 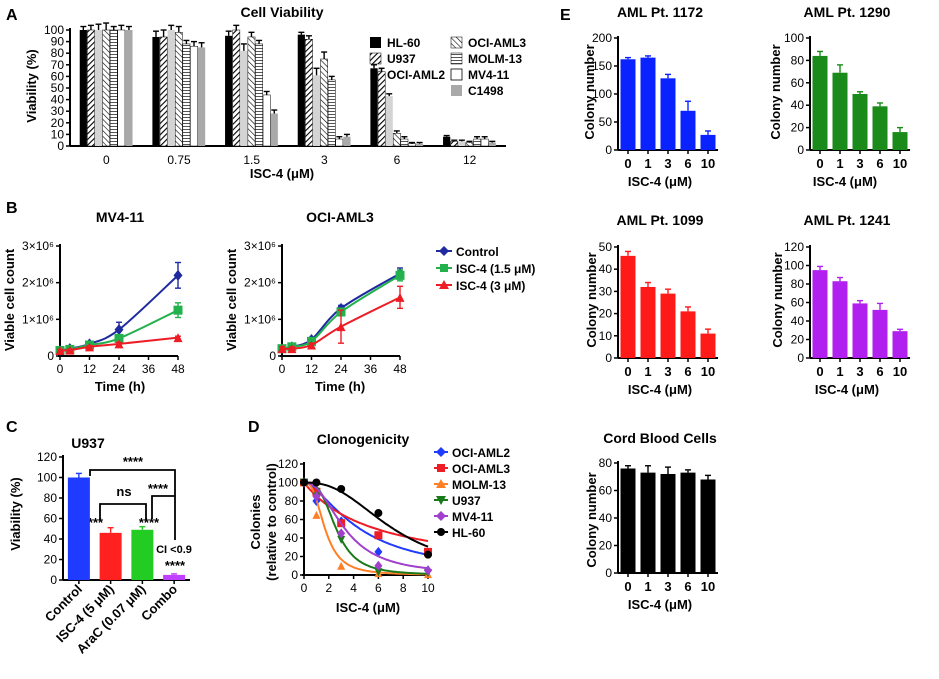 What do you see at coordinates (798, 340) in the screenshot?
I see `chart-e4-ytick-label: 20` at bounding box center [798, 340].